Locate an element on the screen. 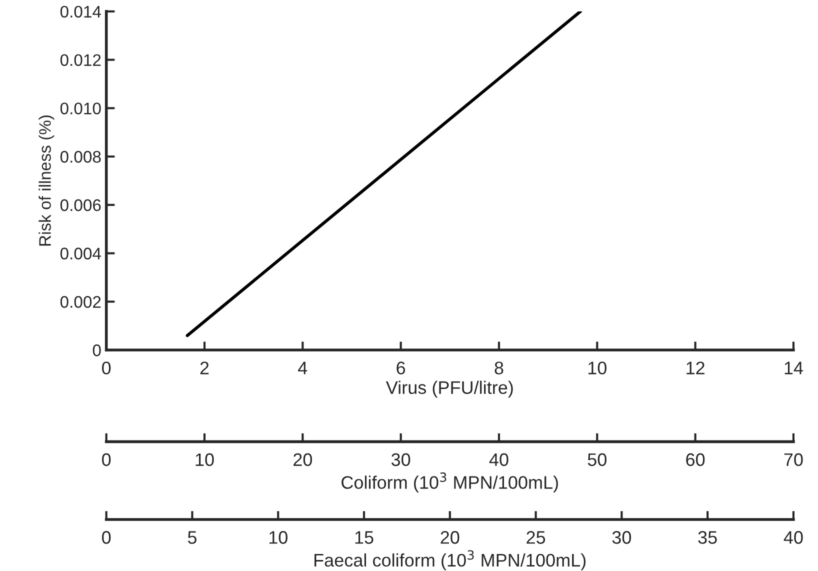 This screenshot has height=571, width=818. x2-tick-label: 60 is located at coordinates (695, 459).